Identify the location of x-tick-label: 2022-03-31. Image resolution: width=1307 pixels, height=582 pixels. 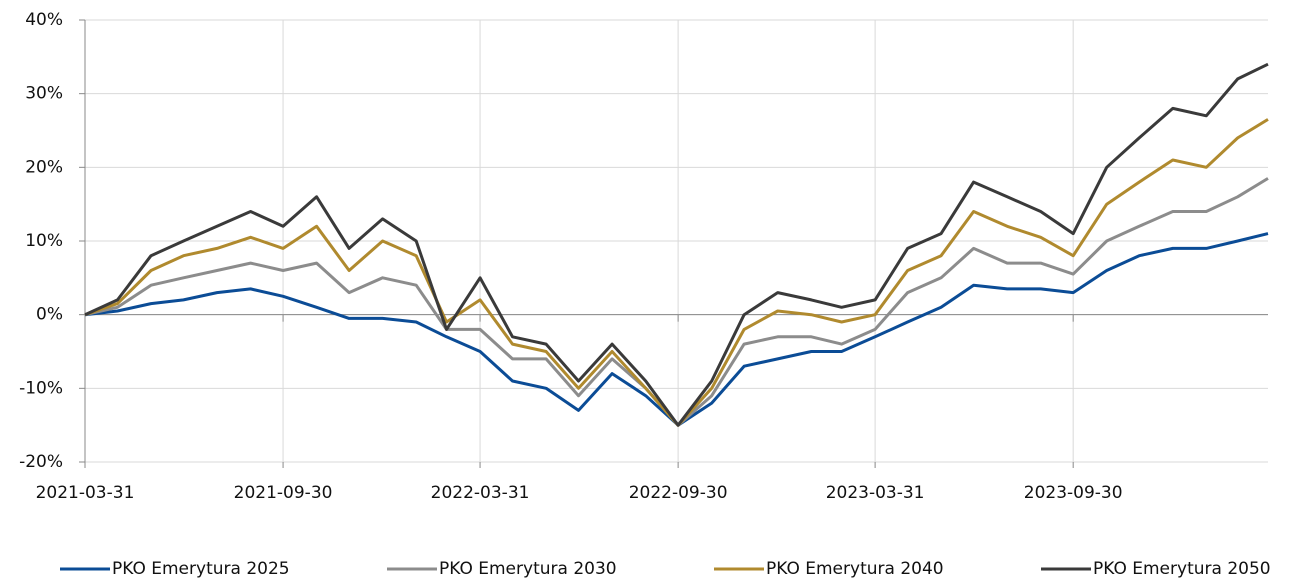
(480, 493).